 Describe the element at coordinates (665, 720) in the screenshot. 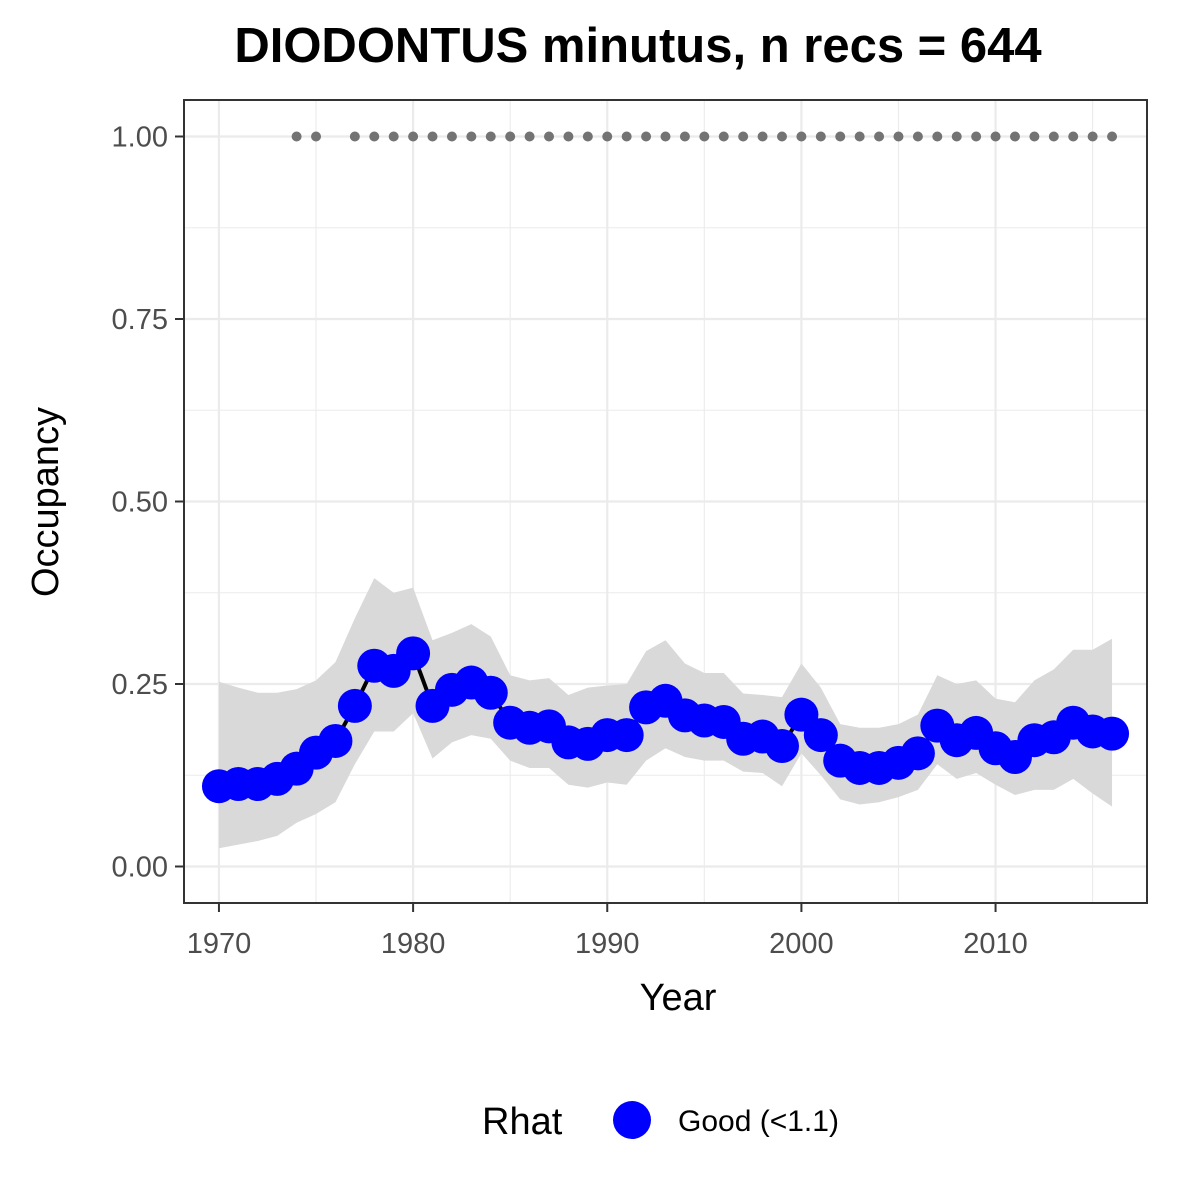

I see `occupancy-points` at that location.